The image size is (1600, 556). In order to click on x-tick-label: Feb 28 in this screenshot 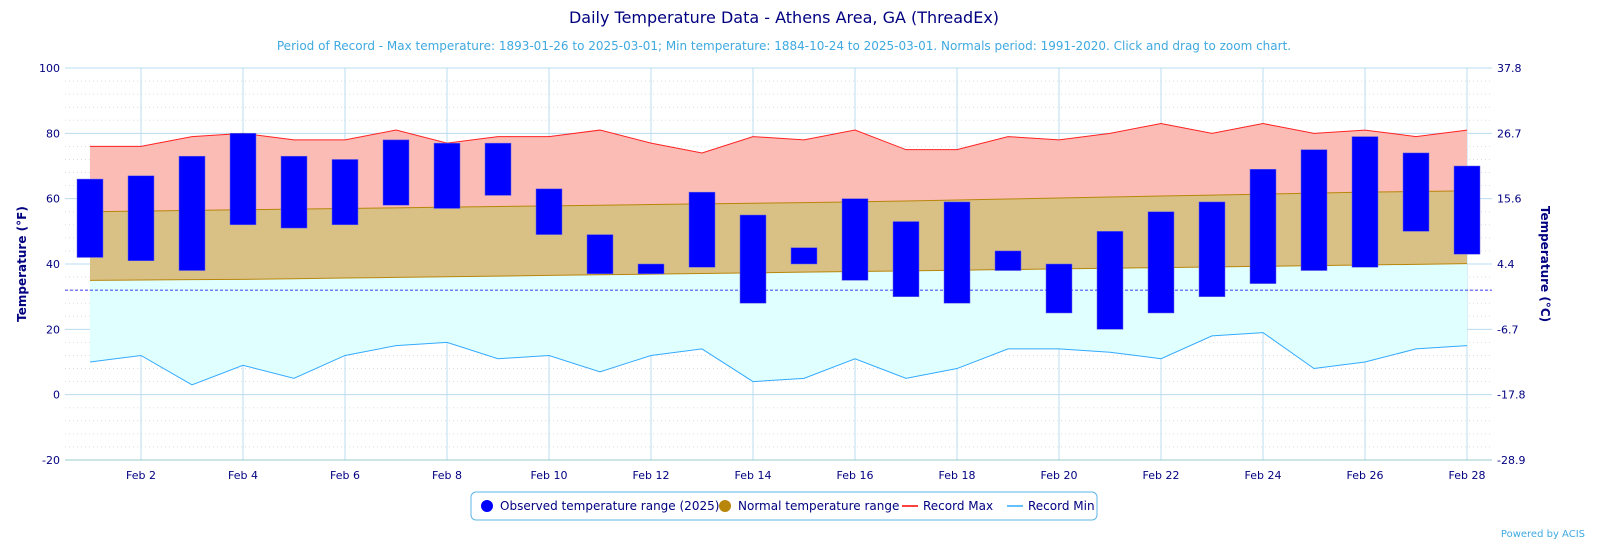, I will do `click(1467, 475)`.